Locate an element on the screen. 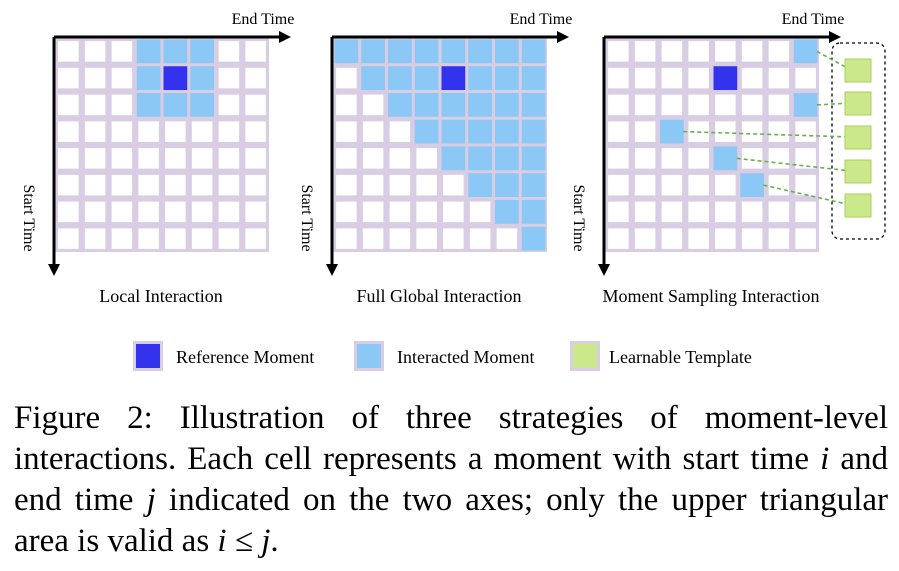 The height and width of the screenshot is (571, 899). learnable-template-swatch is located at coordinates (585, 356).